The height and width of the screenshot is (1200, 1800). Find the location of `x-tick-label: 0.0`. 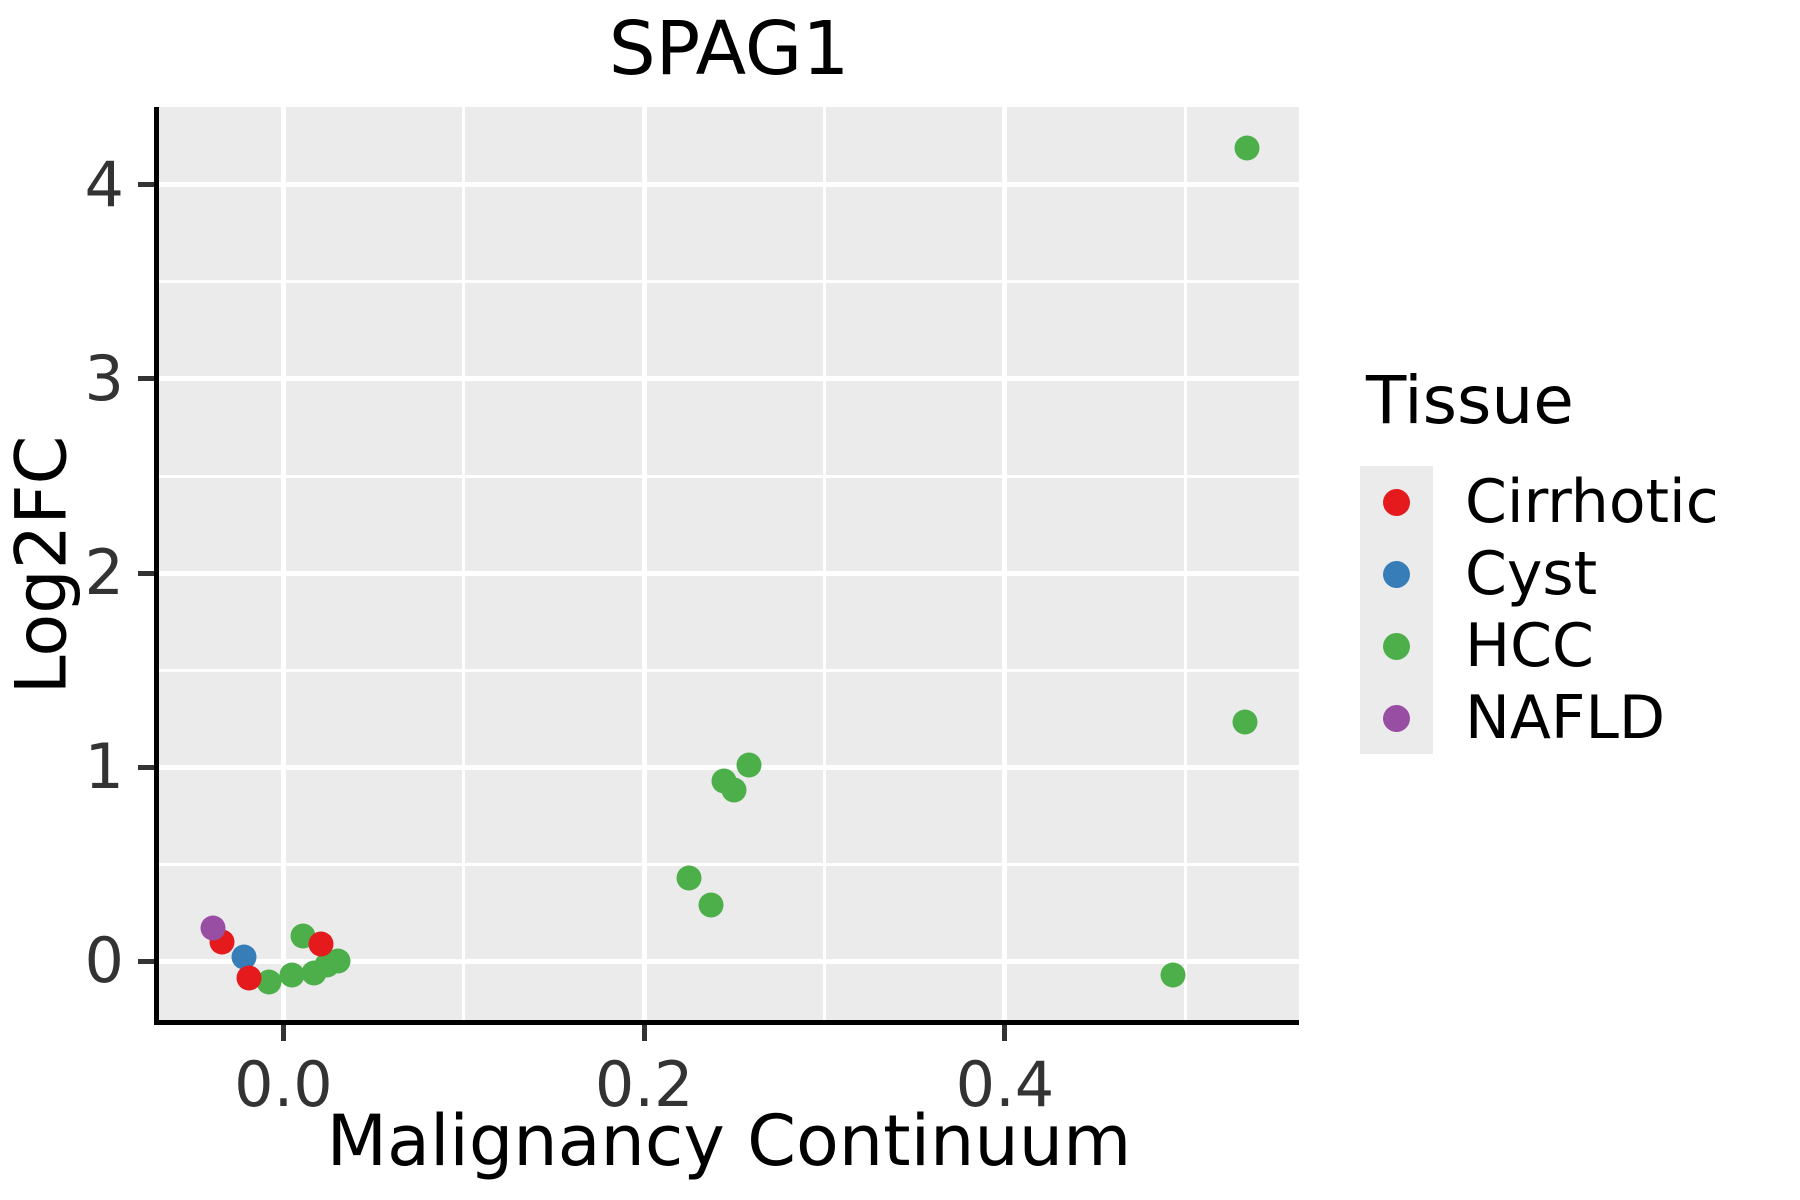

x-tick-label: 0.0 is located at coordinates (283, 1084).